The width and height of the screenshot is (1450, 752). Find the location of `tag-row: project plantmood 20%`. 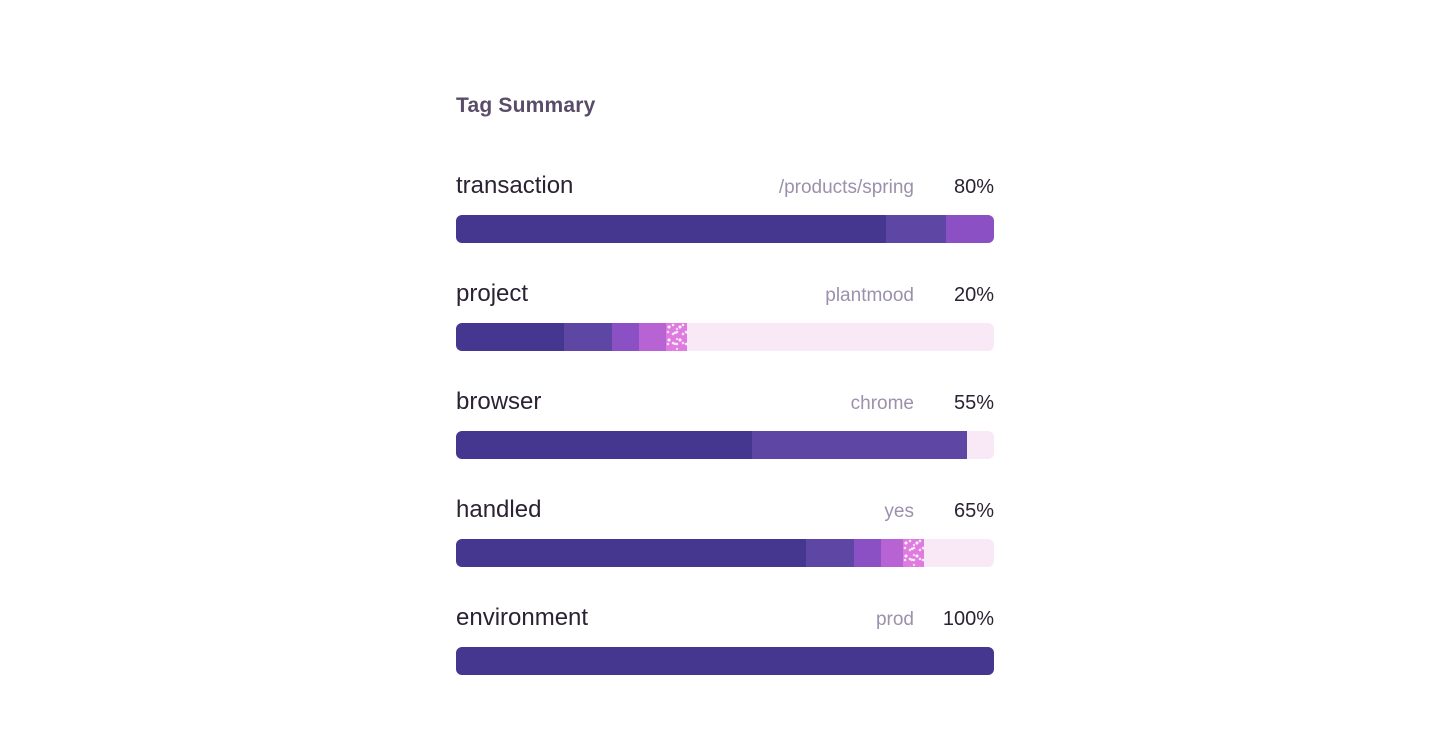

tag-row: project plantmood 20% is located at coordinates (725, 315).